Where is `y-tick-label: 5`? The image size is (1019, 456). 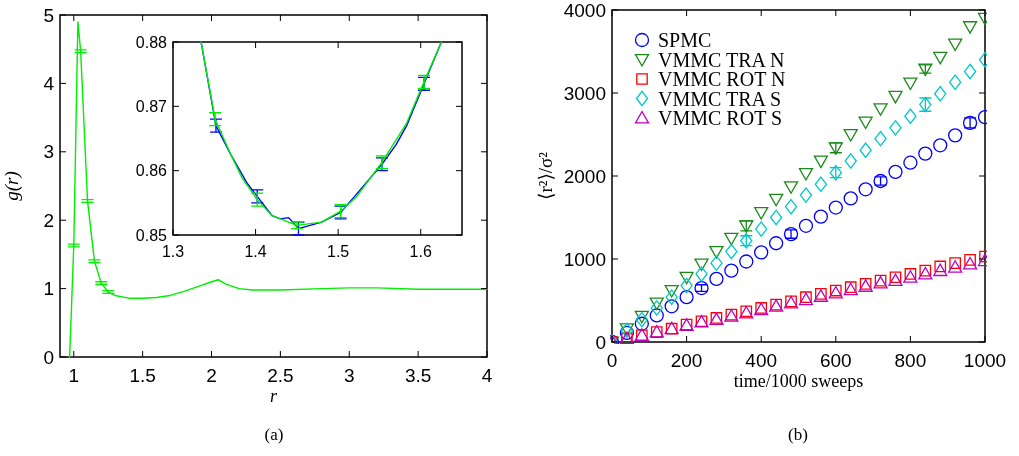
y-tick-label: 5 is located at coordinates (48, 15).